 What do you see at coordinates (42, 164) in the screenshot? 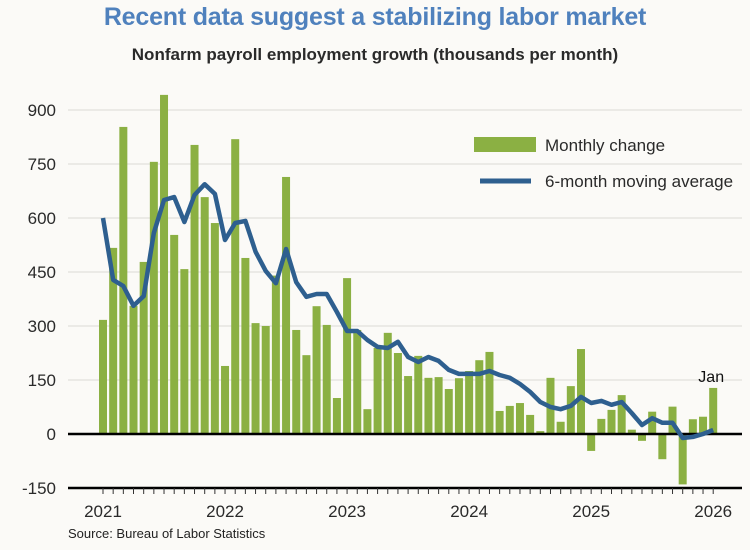
I see `y-tick-label: 750` at bounding box center [42, 164].